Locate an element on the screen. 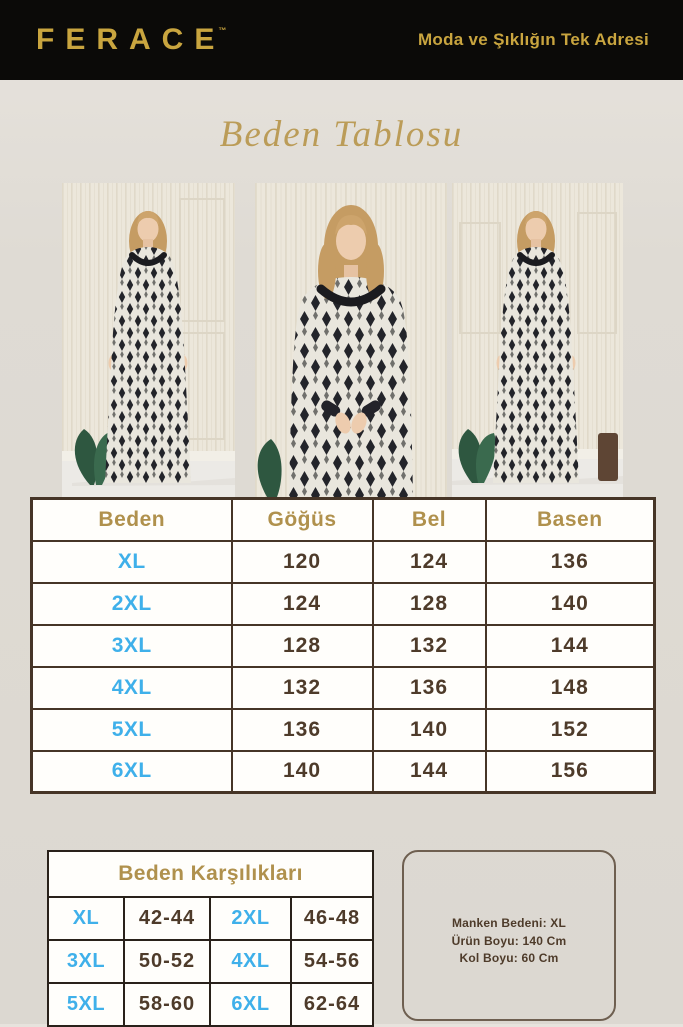  sleeve-length-line: Kol Boyu: 60 Cm is located at coordinates (509, 958).